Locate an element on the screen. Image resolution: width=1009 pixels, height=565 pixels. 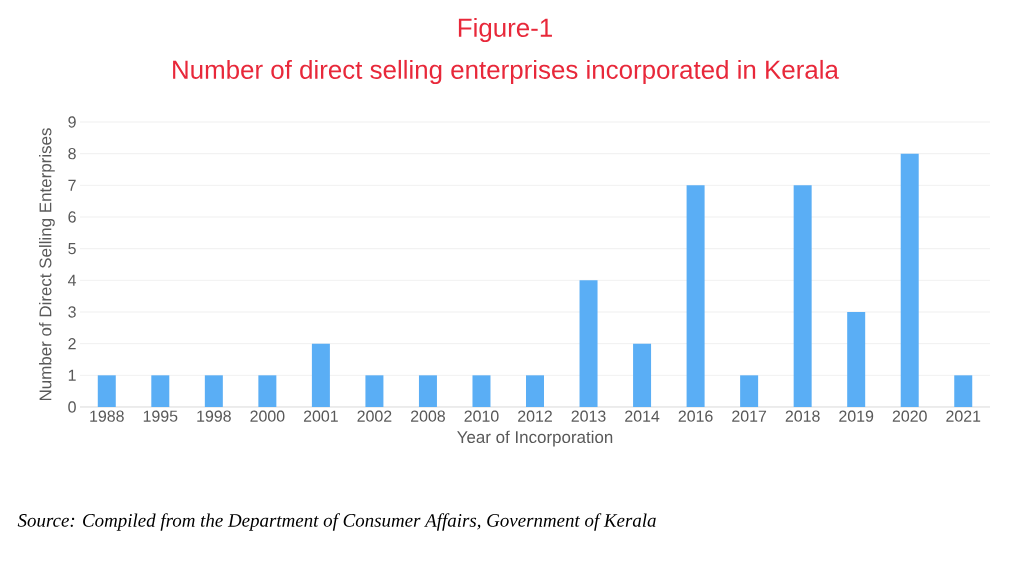
chart-title: Figure-1 is located at coordinates (505, 30).